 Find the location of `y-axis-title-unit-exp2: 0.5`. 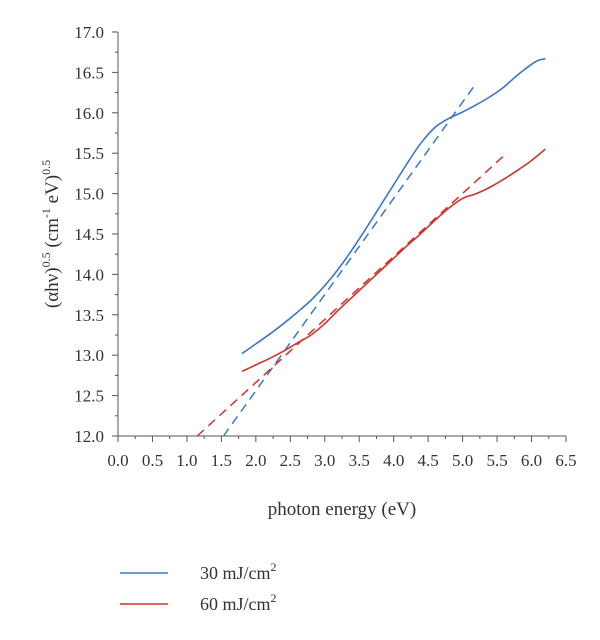

y-axis-title-unit-exp2: 0.5 is located at coordinates (46, 167).